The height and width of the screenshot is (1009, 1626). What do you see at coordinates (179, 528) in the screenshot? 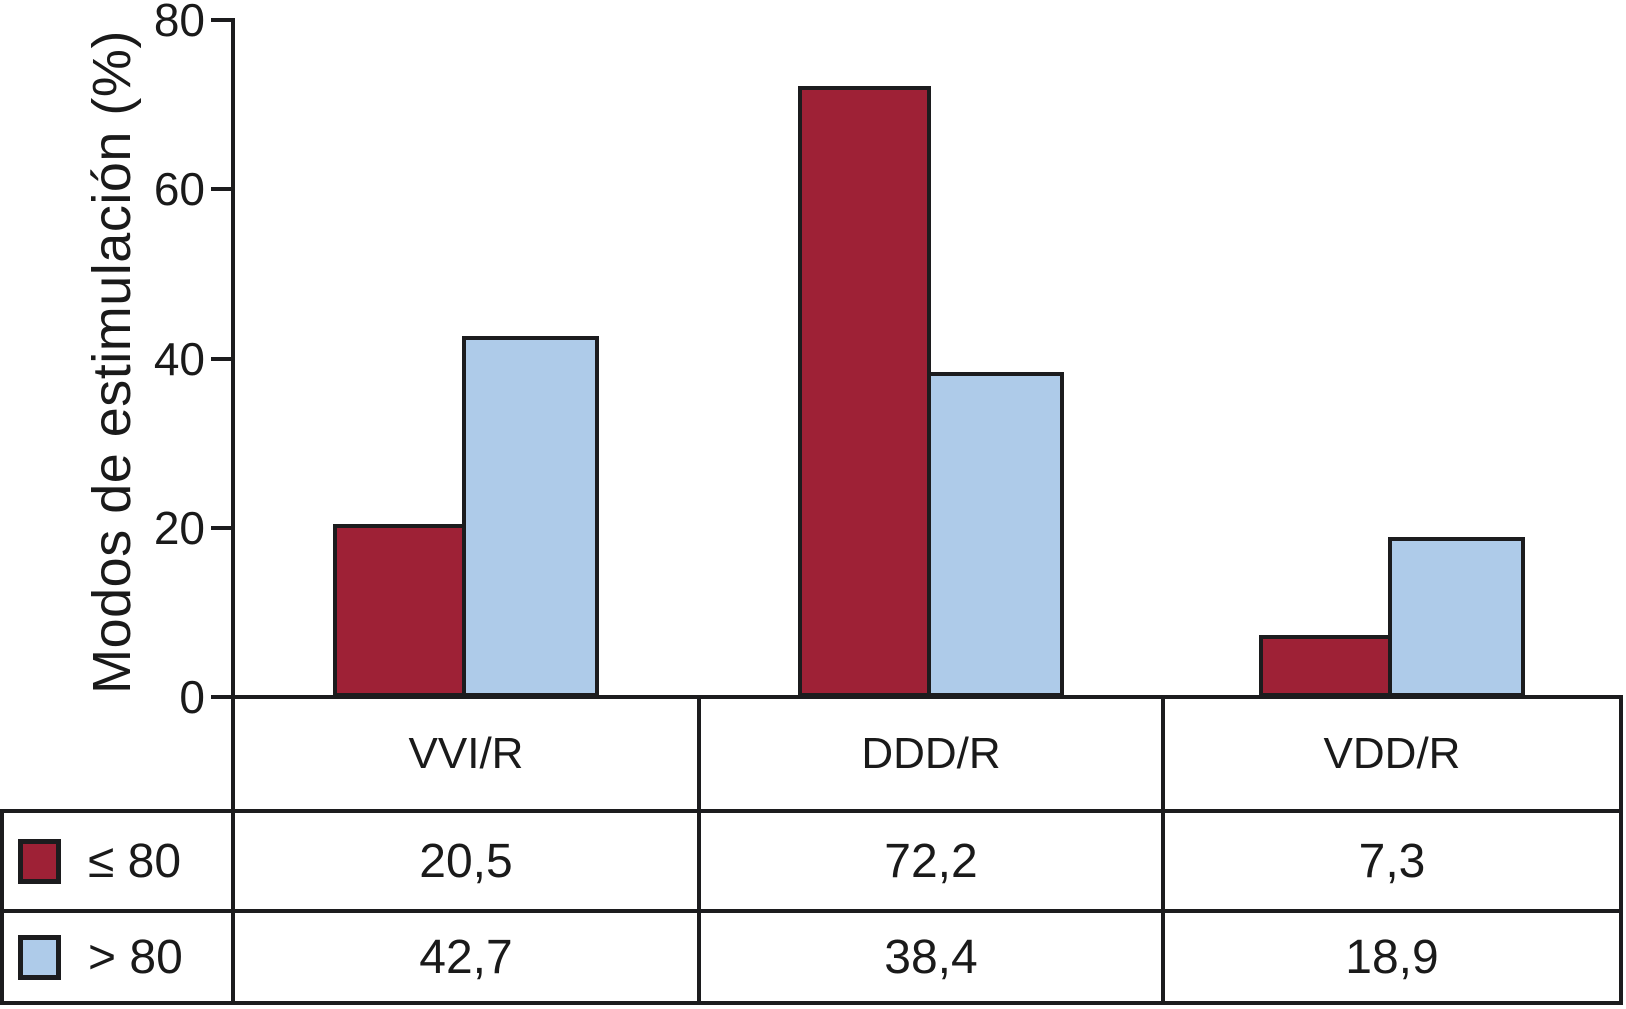
I see `y-tick-label: 20` at bounding box center [179, 528].